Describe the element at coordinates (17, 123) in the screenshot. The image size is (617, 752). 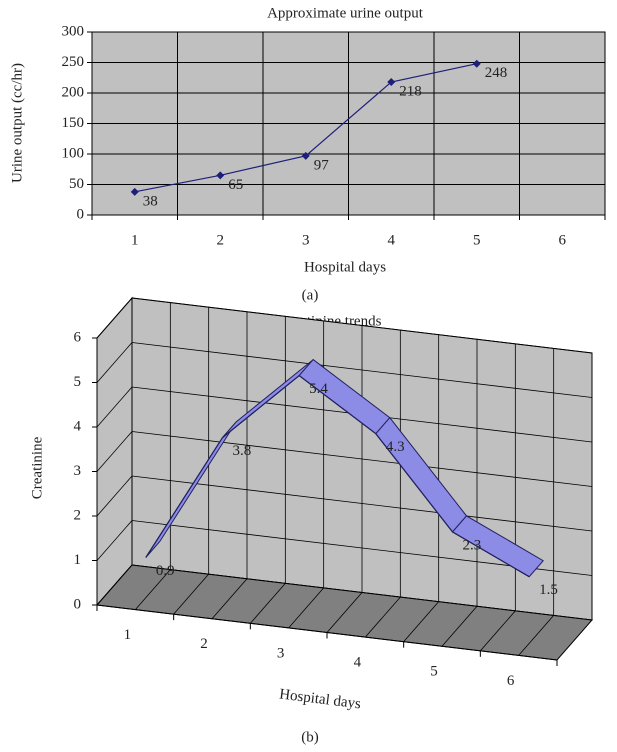
I see `y-axis-label: Urine output (cc/hr)` at that location.